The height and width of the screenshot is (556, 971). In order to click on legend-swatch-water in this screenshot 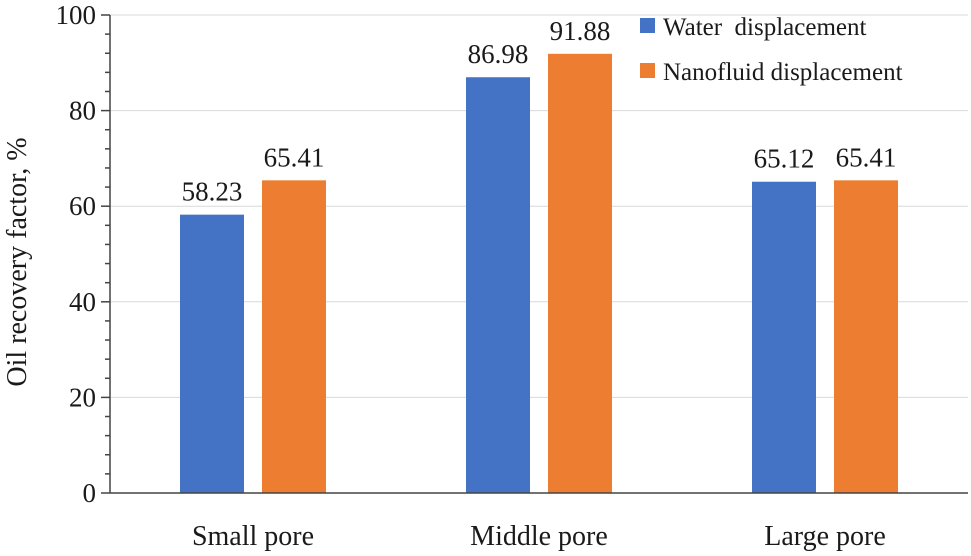, I will do `click(647, 25)`.